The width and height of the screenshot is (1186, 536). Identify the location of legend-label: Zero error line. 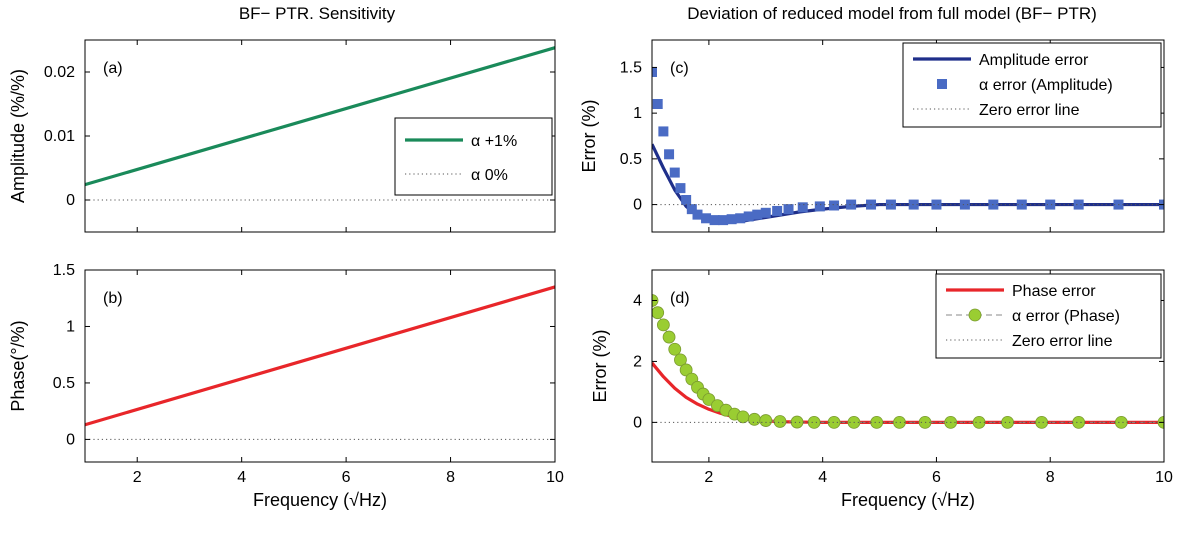
(1029, 110).